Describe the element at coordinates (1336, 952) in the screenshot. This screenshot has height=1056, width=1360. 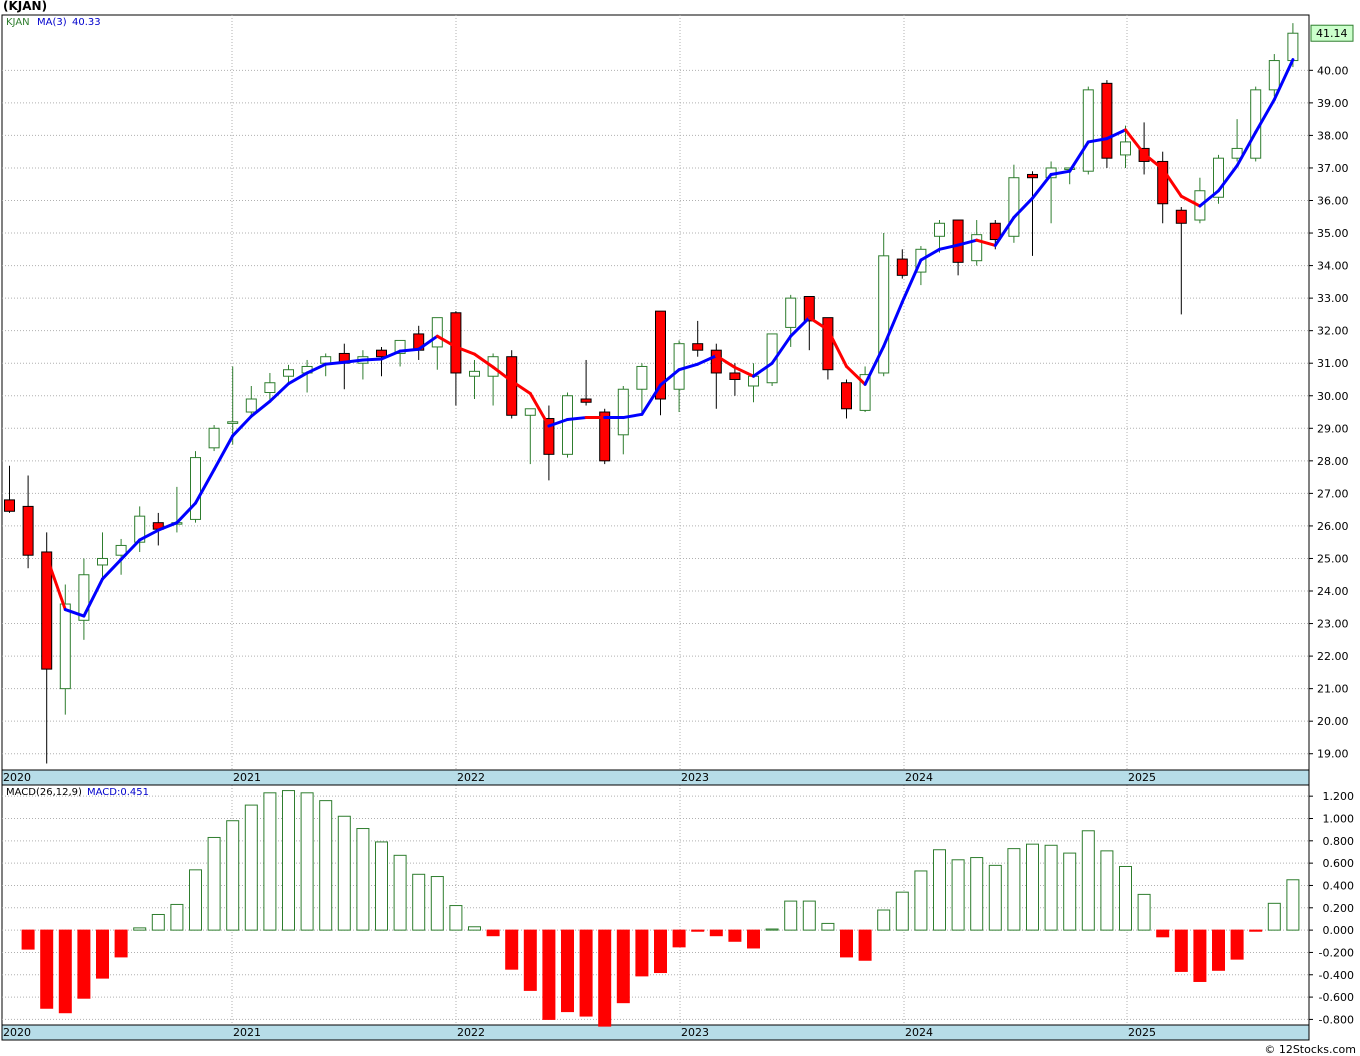
I see `macd-tick-label: -0.200` at that location.